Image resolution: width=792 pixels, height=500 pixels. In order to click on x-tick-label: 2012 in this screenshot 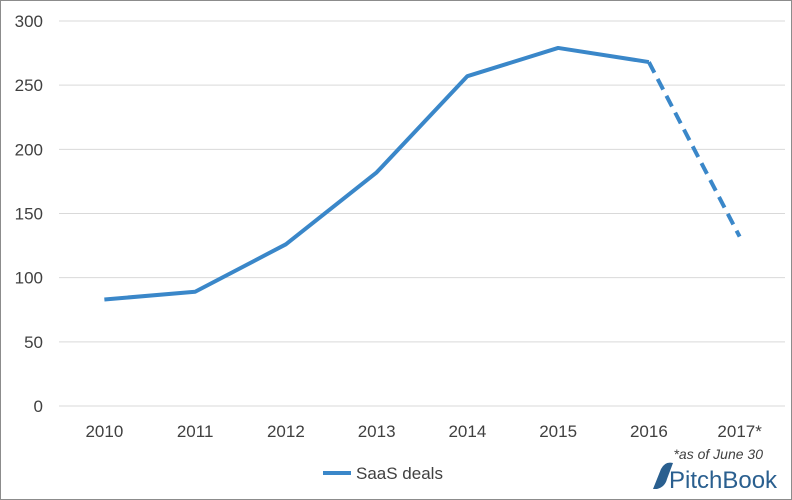, I will do `click(286, 431)`.